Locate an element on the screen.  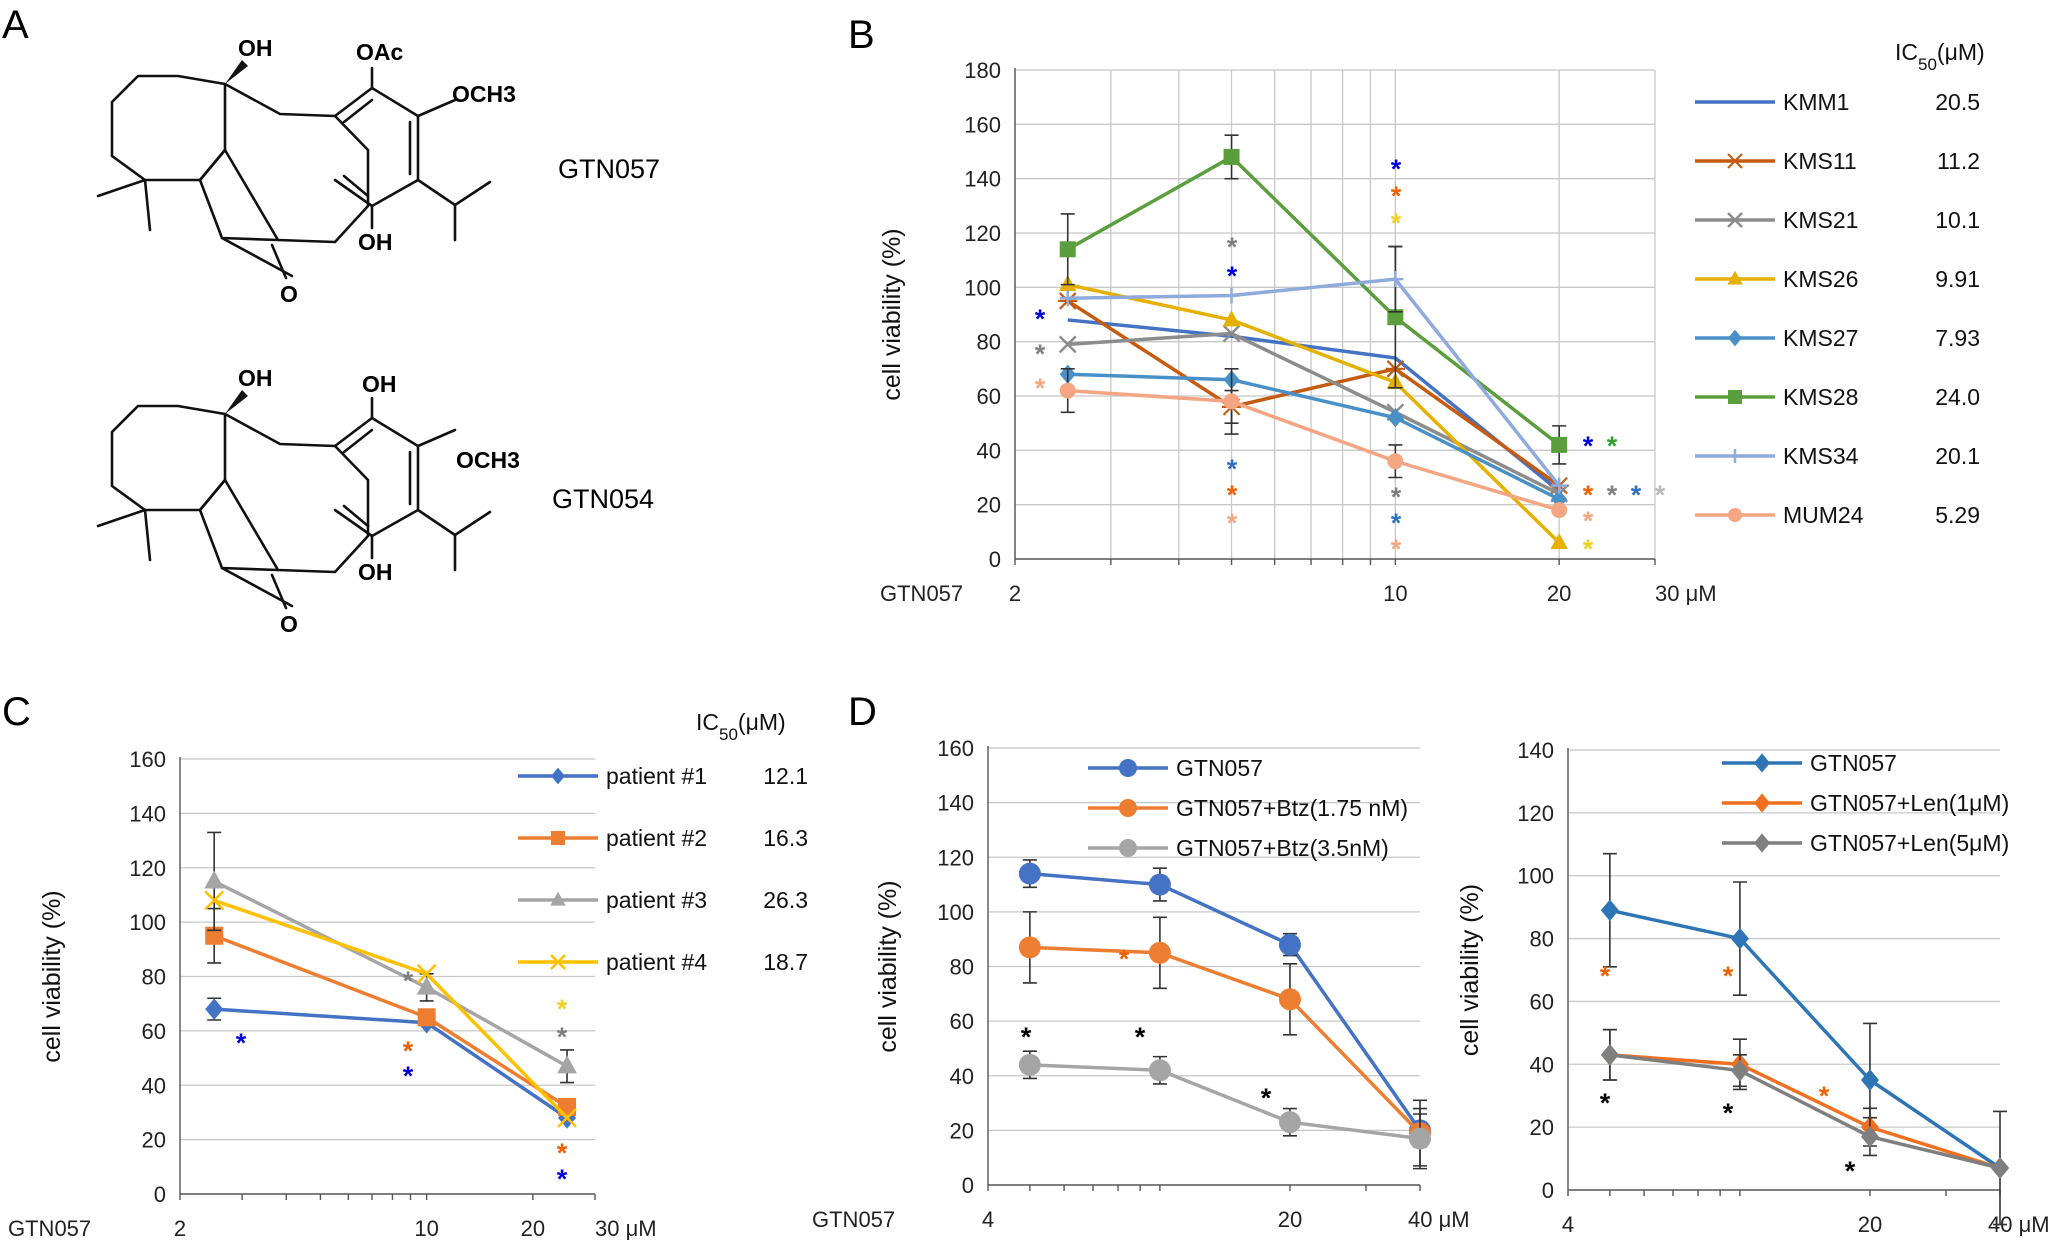
b-ytick-label: 120 is located at coordinates (982, 233).